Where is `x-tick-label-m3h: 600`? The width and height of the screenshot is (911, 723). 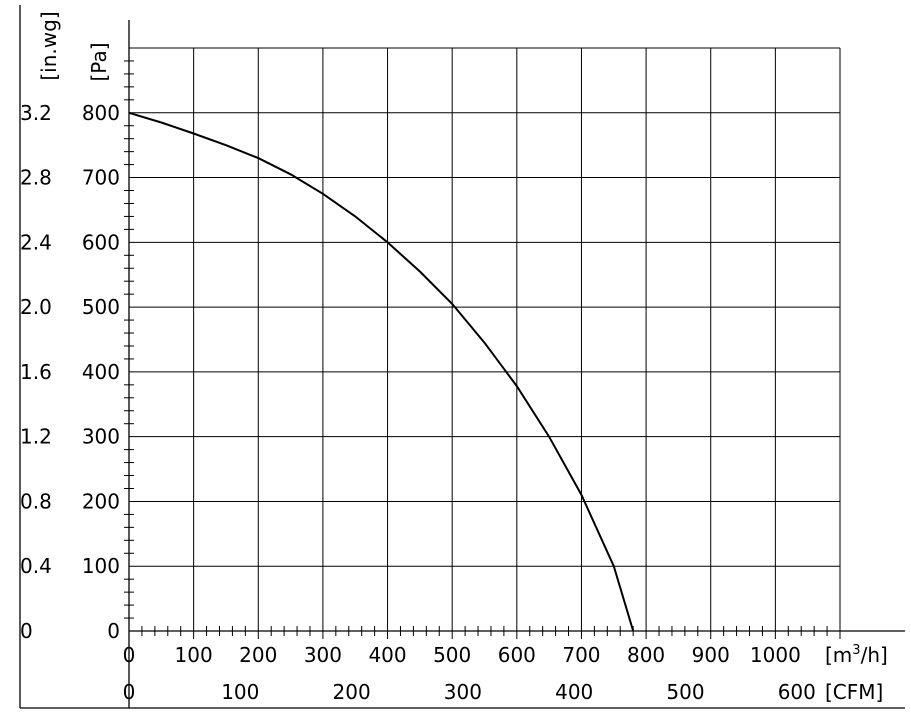
x-tick-label-m3h: 600 is located at coordinates (517, 655).